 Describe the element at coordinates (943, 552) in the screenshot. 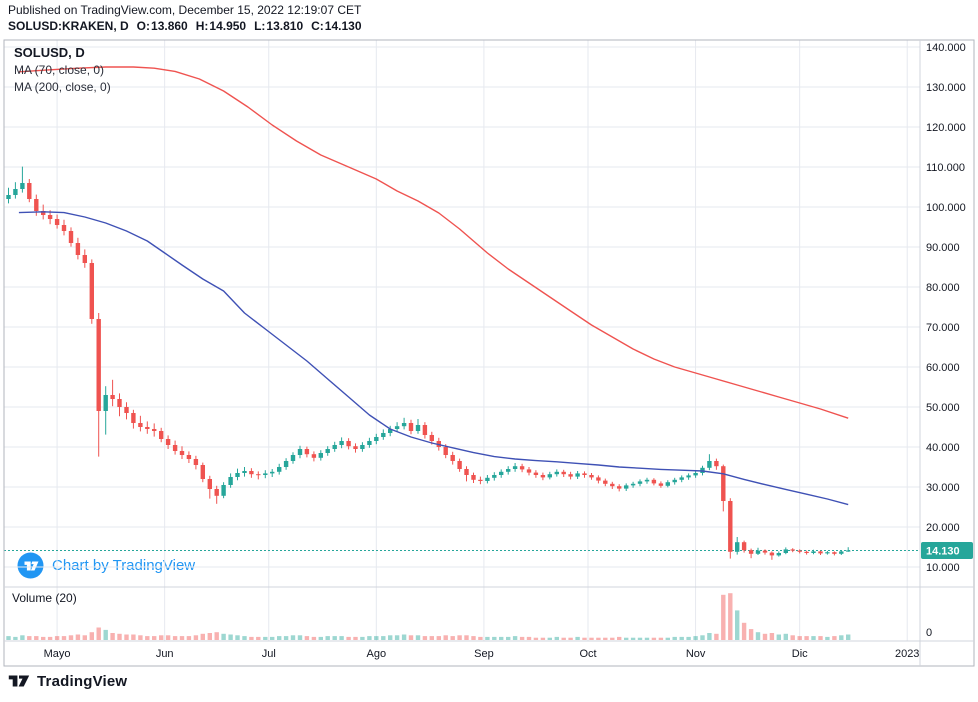

I see `last-price-label: 14.130` at that location.